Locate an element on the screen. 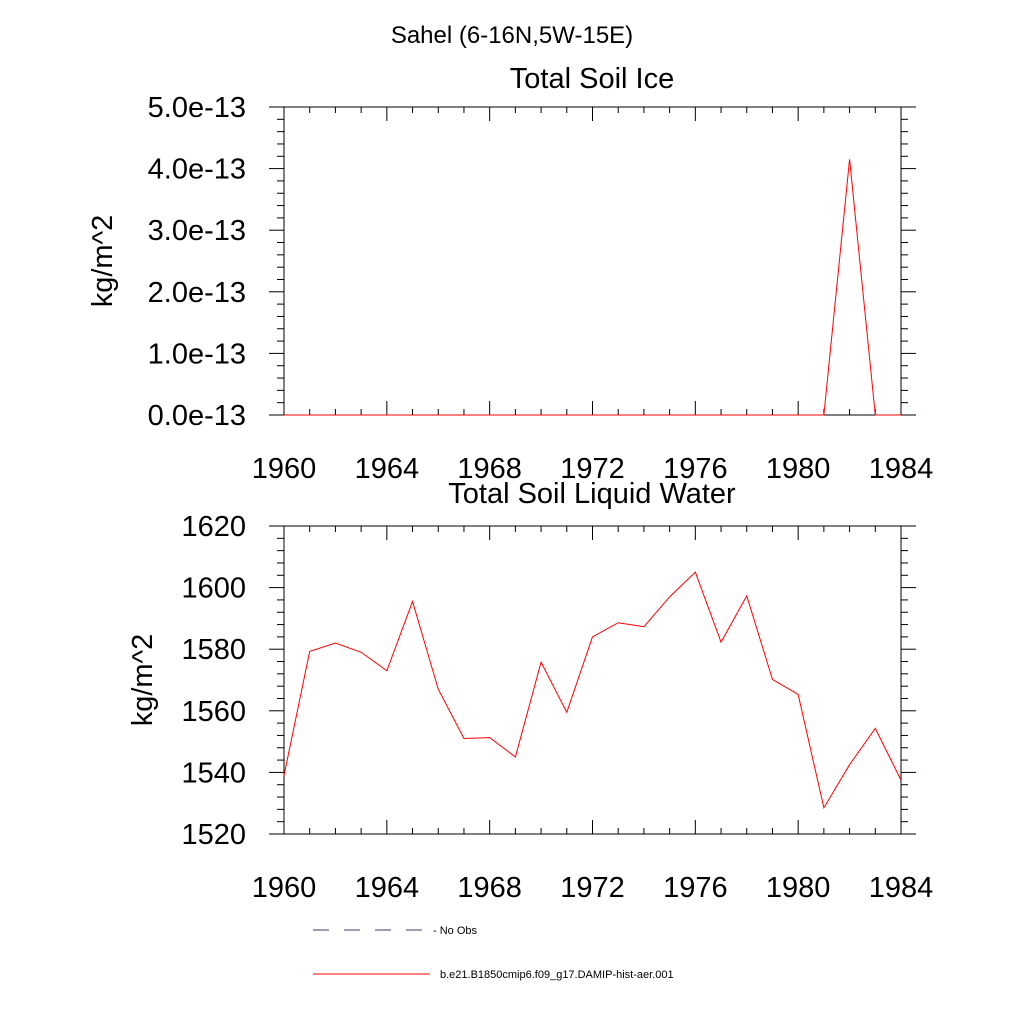  y-tick-label: 3.0e-13 is located at coordinates (197, 231).